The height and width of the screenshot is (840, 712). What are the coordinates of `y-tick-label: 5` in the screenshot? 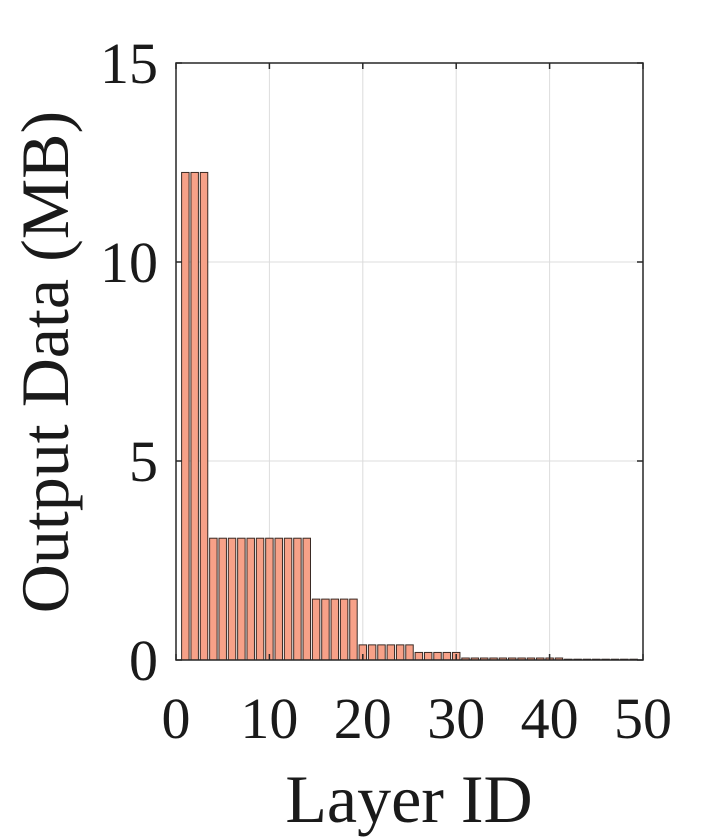 It's located at (143, 461).